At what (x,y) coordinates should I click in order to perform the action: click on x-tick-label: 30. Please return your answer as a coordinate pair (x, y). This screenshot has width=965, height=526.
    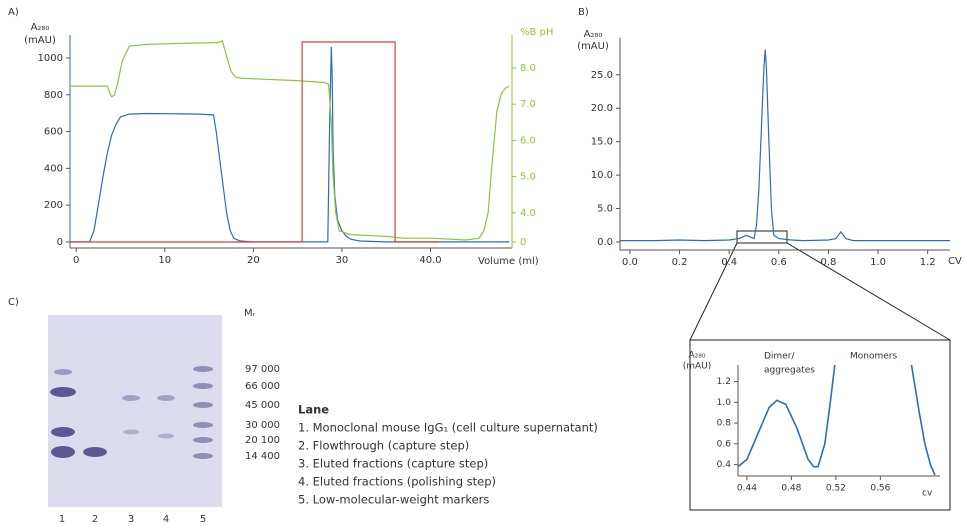
    Looking at the image, I should click on (342, 260).